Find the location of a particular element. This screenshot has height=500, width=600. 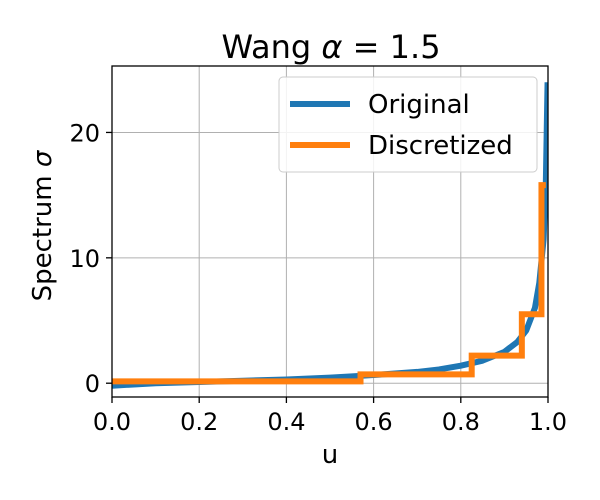

y-tick-label: 10 is located at coordinates (84, 259).